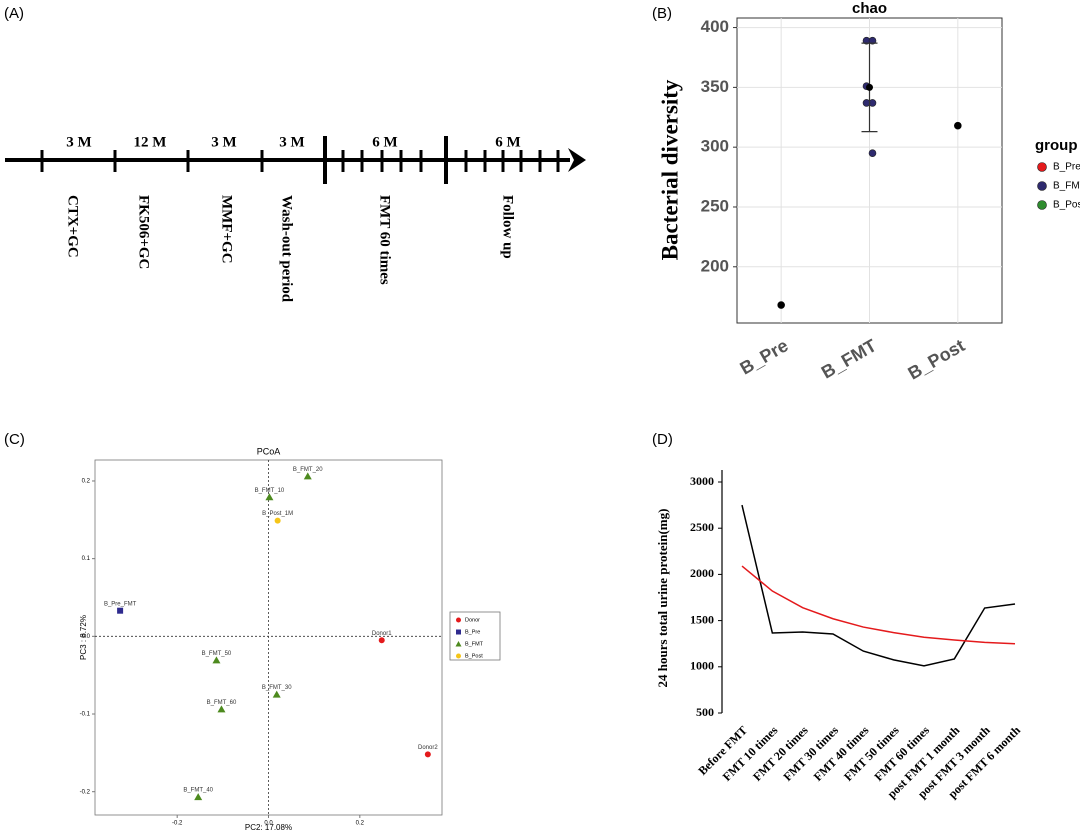  What do you see at coordinates (85, 792) in the screenshot?
I see `y-tick-label: -0.2` at bounding box center [85, 792].